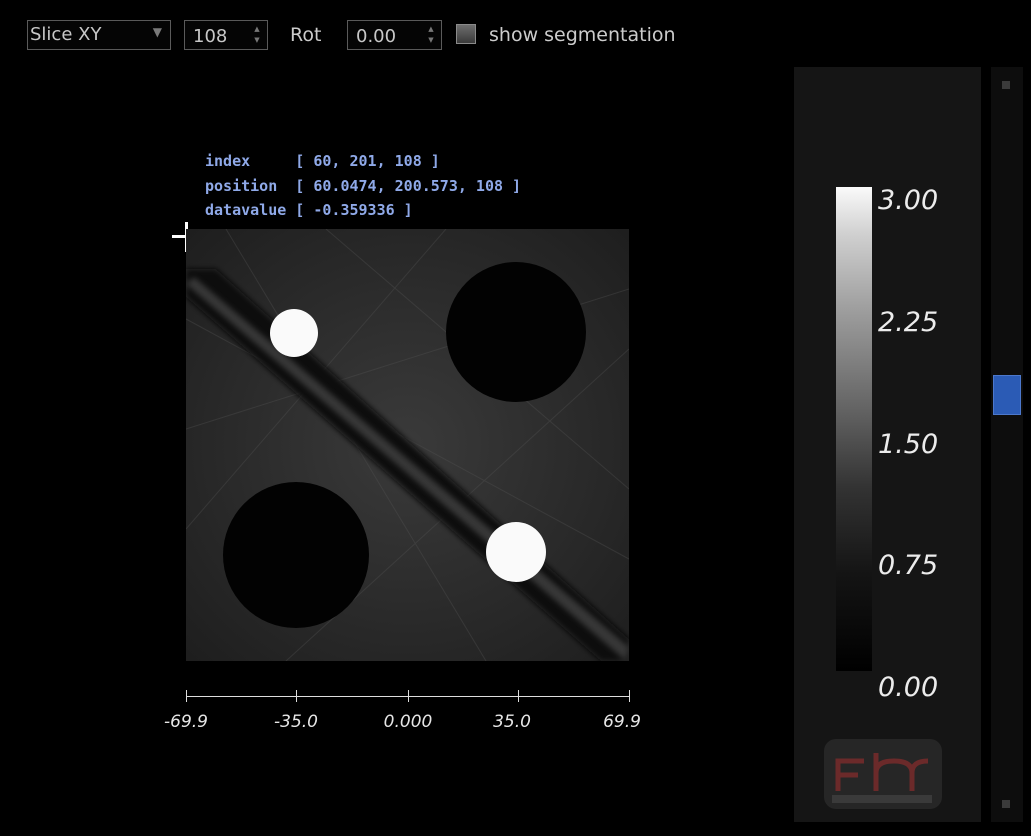  I want to click on vertical-scrollbar, so click(1007, 444).